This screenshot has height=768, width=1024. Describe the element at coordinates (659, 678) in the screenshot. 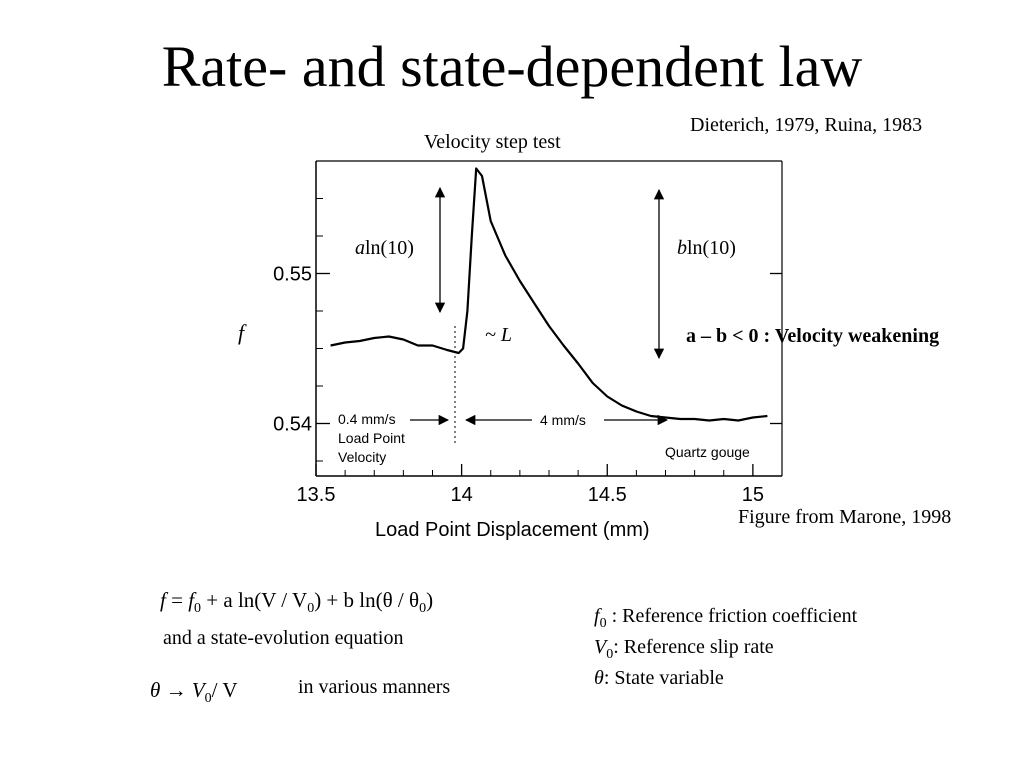

I see `definition-theta: θ: State variable` at that location.